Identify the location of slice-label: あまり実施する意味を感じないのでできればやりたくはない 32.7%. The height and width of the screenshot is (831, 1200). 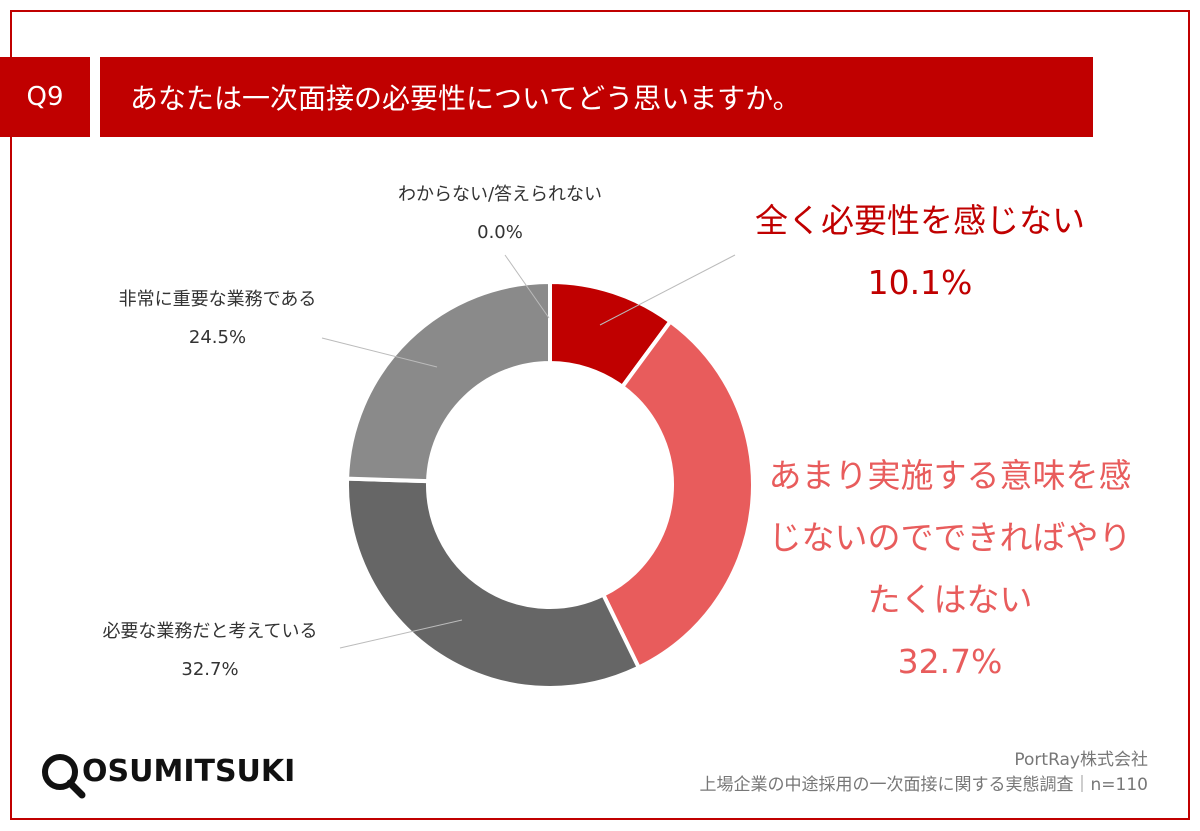
(950, 569).